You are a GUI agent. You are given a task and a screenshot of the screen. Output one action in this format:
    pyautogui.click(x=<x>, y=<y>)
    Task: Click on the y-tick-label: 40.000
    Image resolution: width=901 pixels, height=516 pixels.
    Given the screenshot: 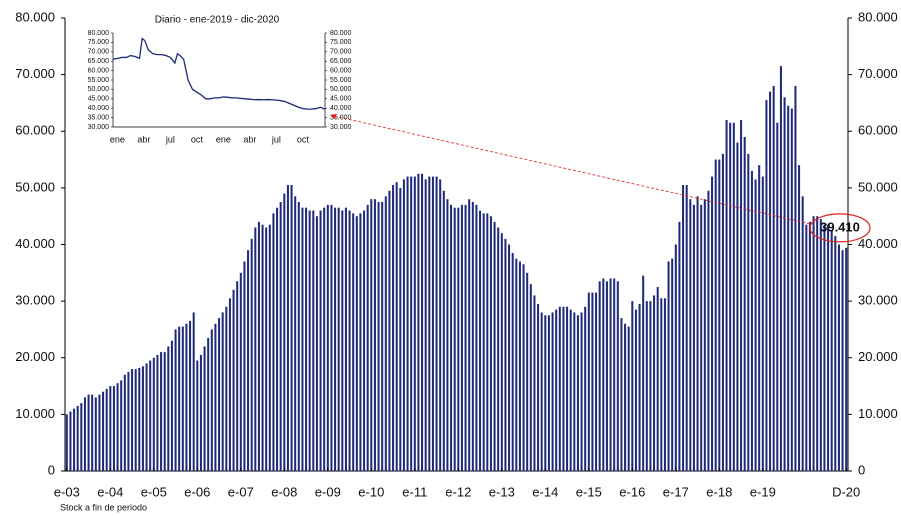 What is the action you would take?
    pyautogui.click(x=341, y=108)
    